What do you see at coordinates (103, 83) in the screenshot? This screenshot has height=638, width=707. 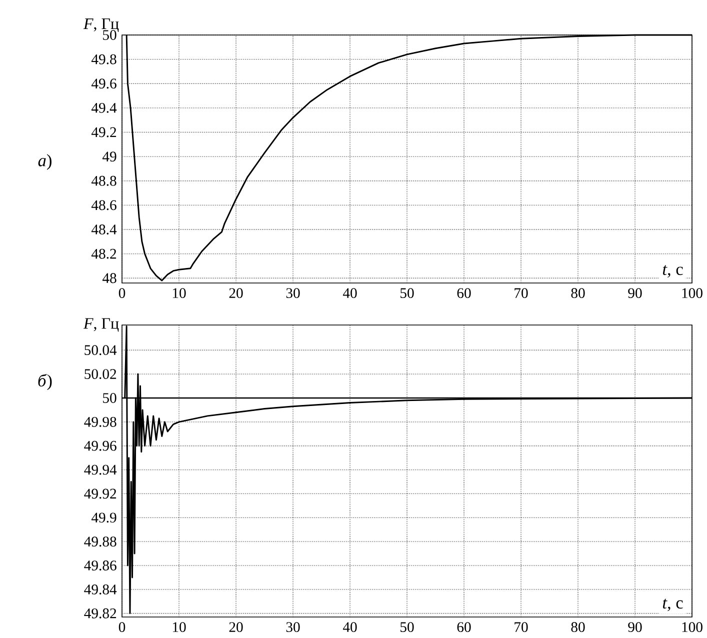 I see `y-tick-label: 49.6` at bounding box center [103, 83].